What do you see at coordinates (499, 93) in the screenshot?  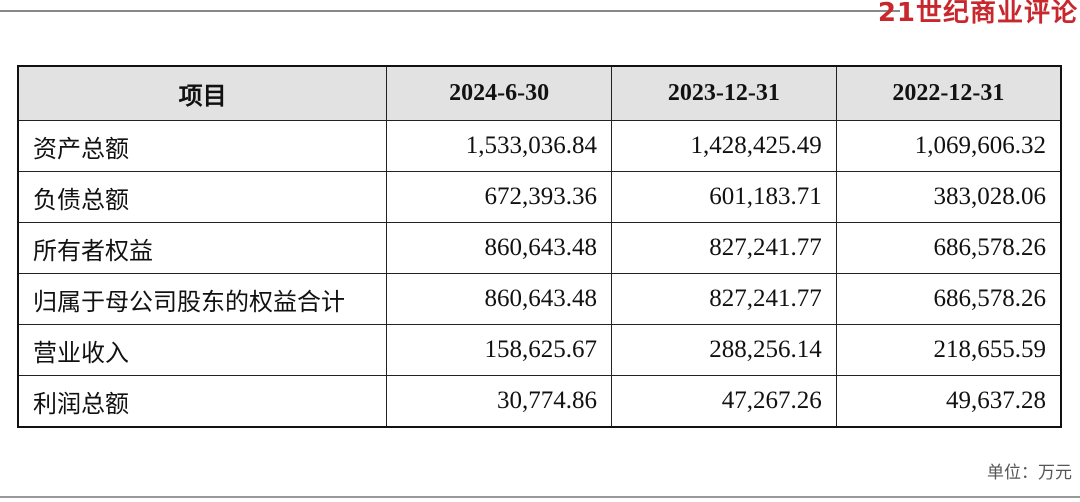 I see `column-header: 2024-6-30` at bounding box center [499, 93].